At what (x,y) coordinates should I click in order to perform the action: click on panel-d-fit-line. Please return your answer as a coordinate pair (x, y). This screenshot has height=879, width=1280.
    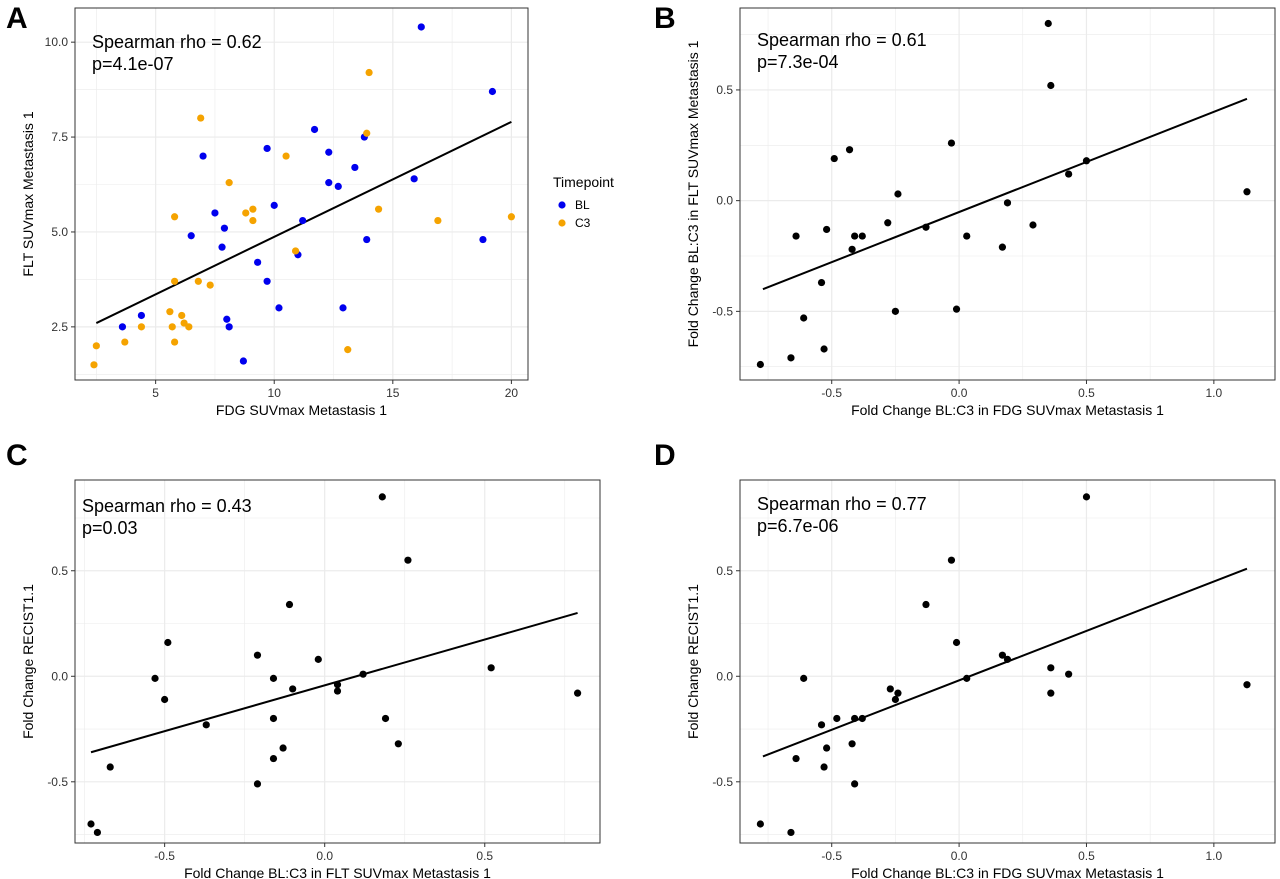
    Looking at the image, I should click on (1005, 662).